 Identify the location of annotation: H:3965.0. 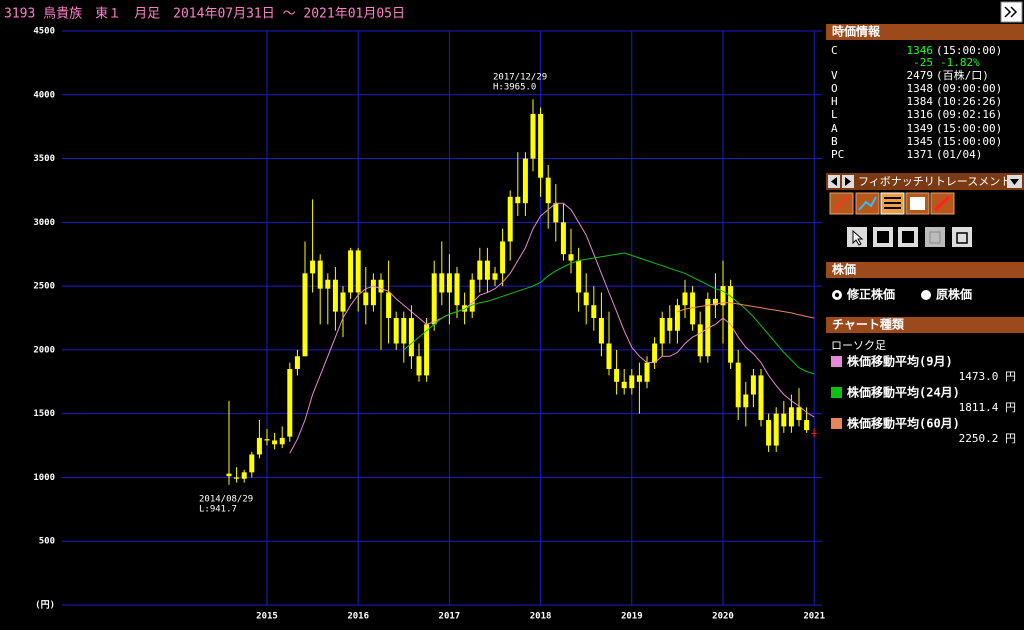
(514, 88).